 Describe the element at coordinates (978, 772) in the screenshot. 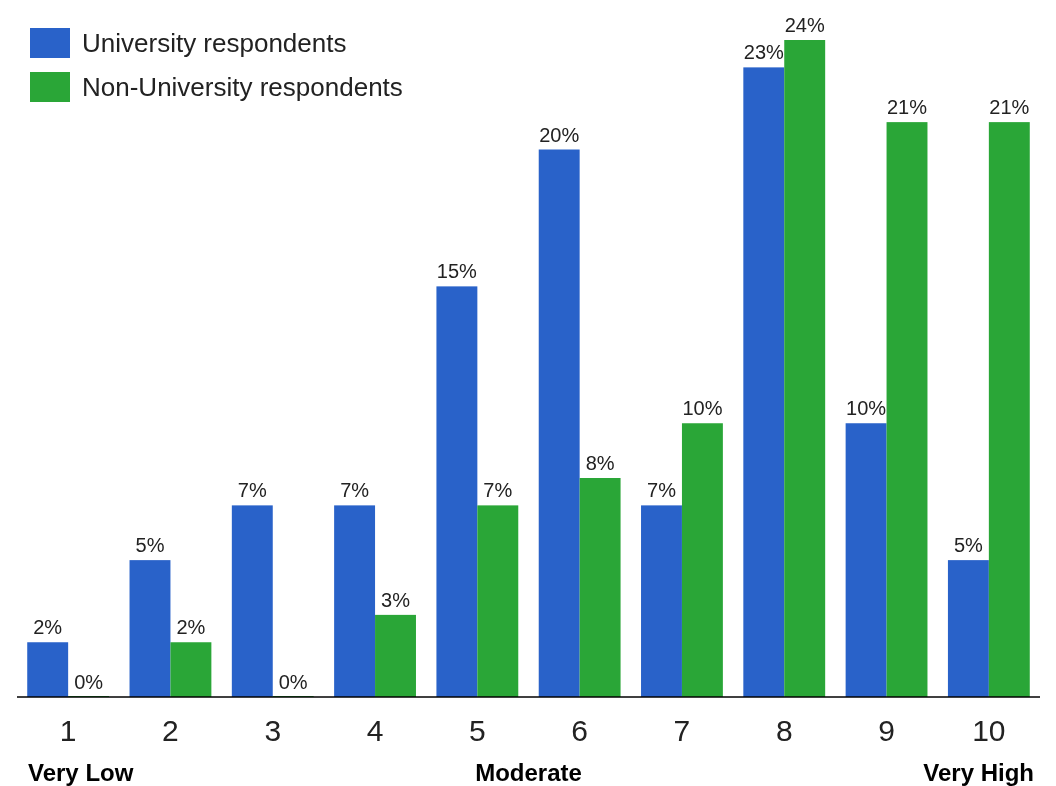

I see `text: Very High` at that location.